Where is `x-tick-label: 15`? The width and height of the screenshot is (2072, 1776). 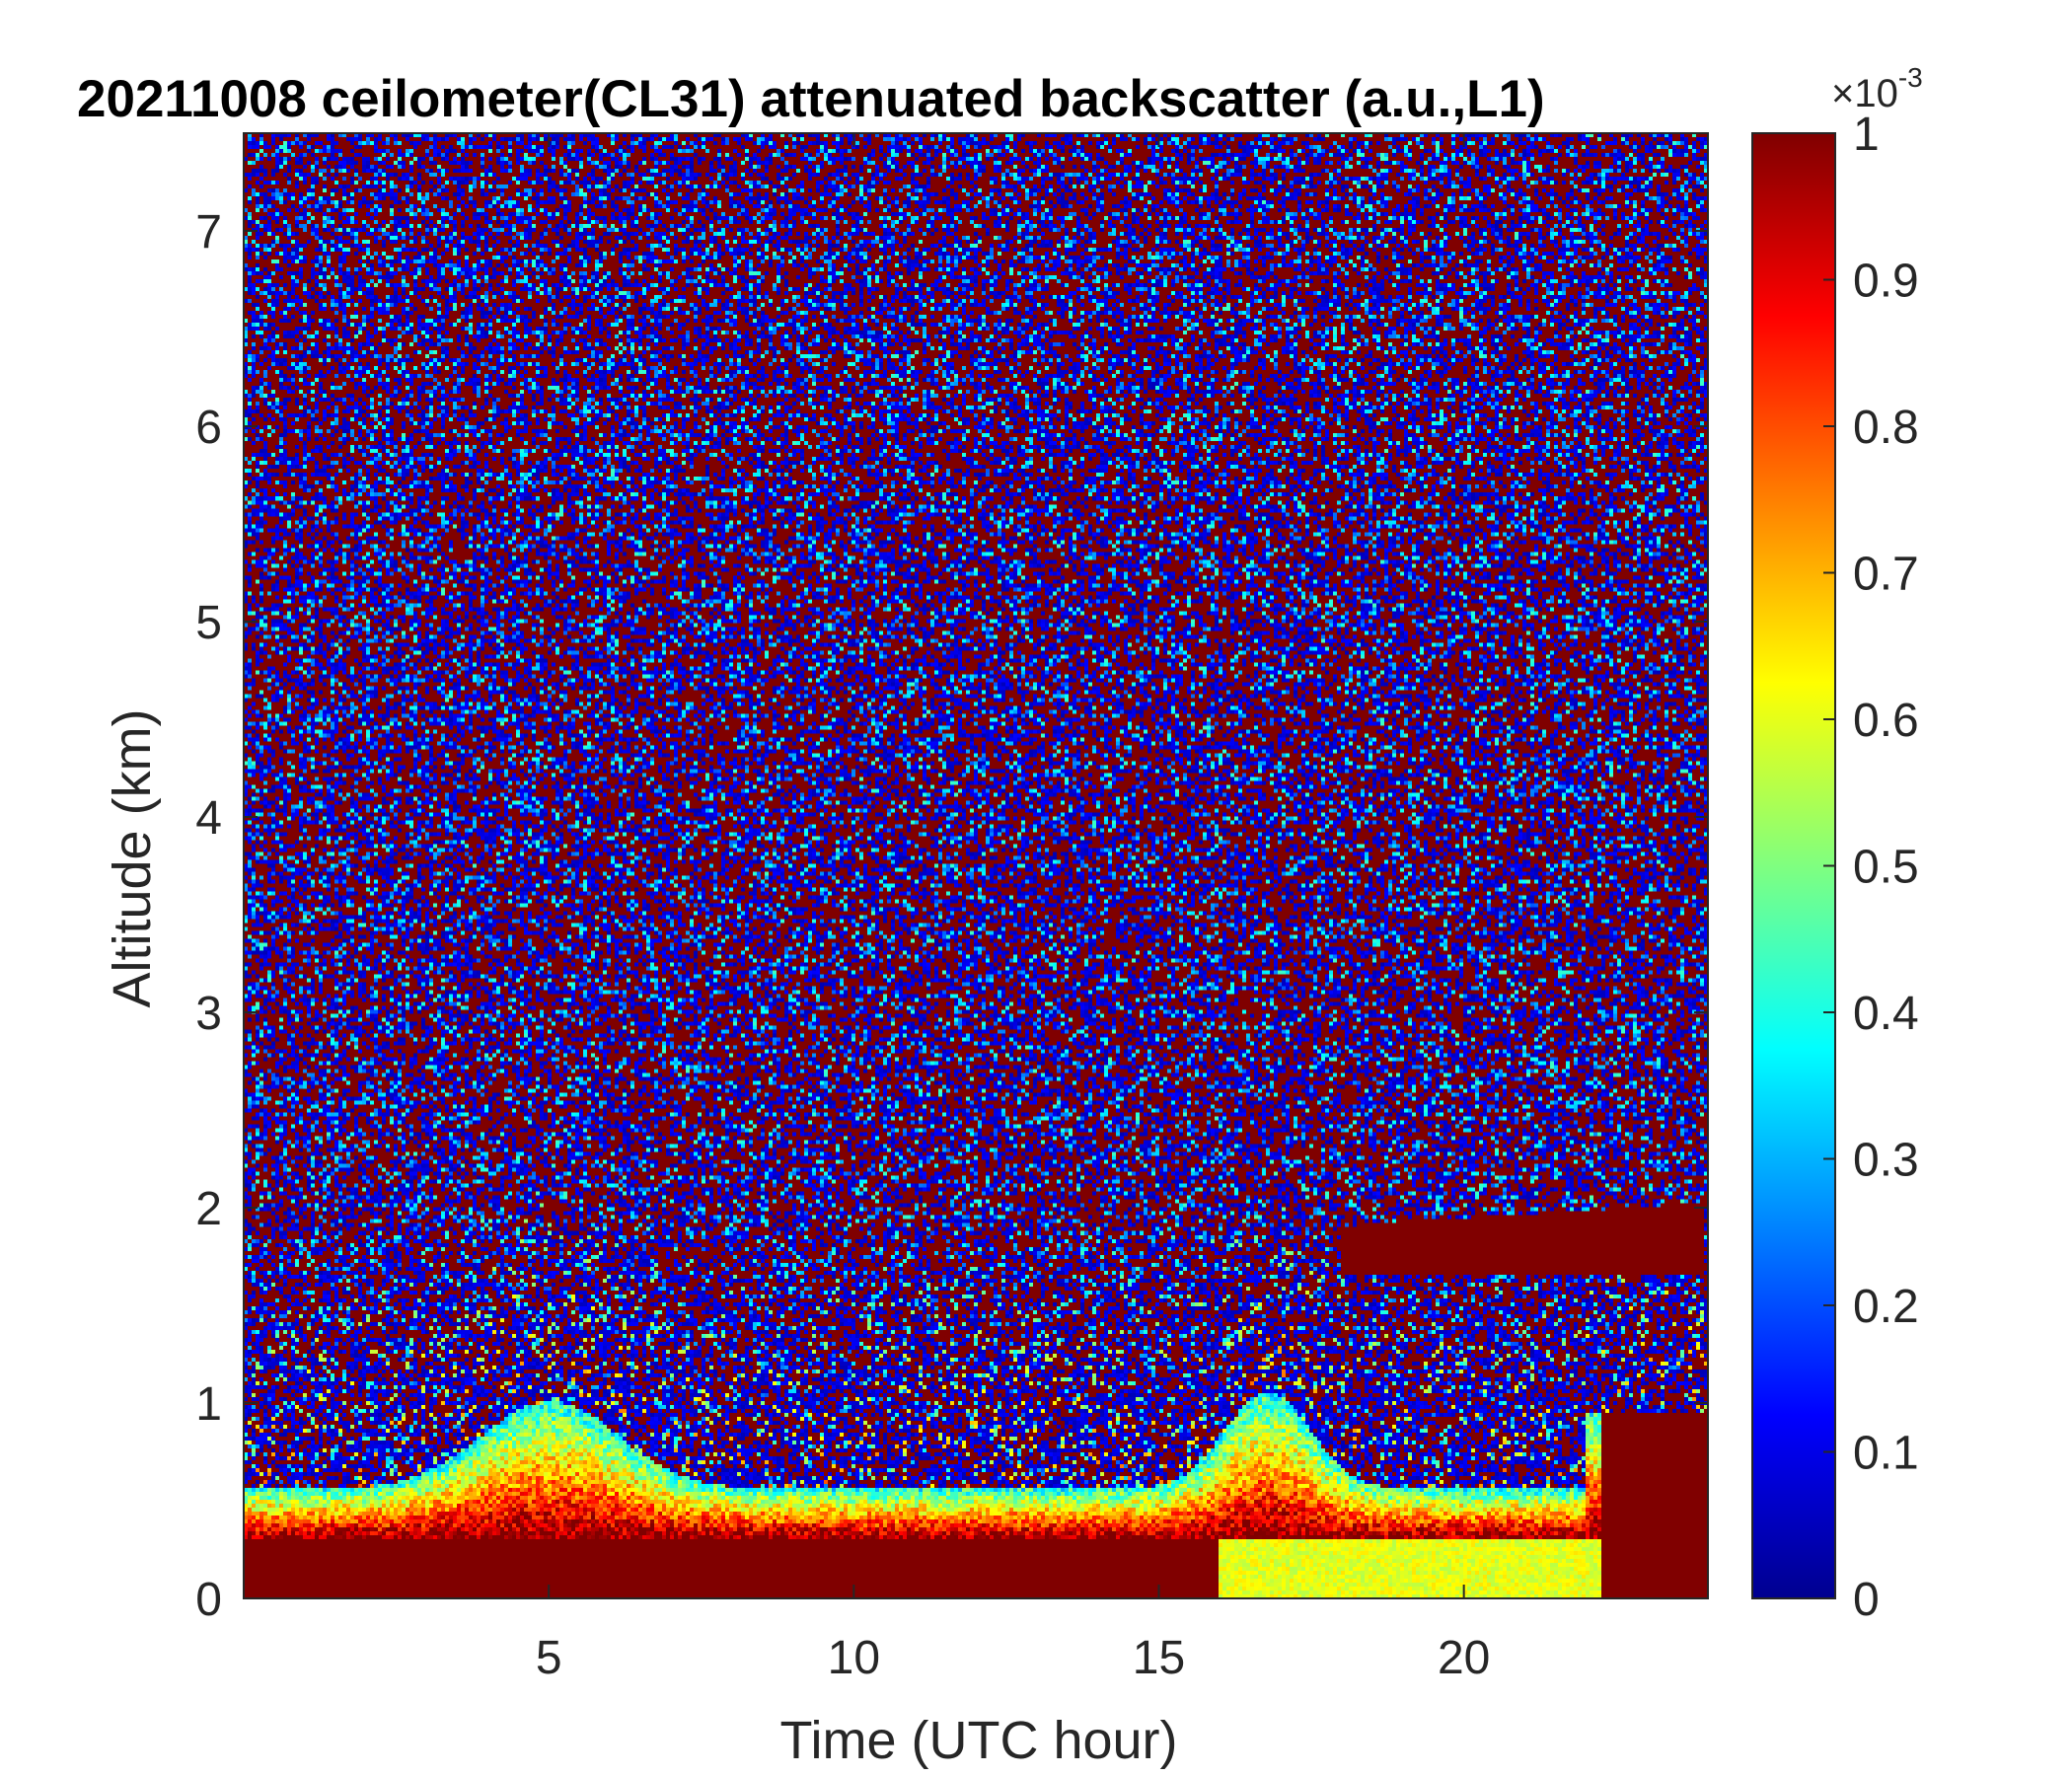 x-tick-label: 15 is located at coordinates (1159, 1658).